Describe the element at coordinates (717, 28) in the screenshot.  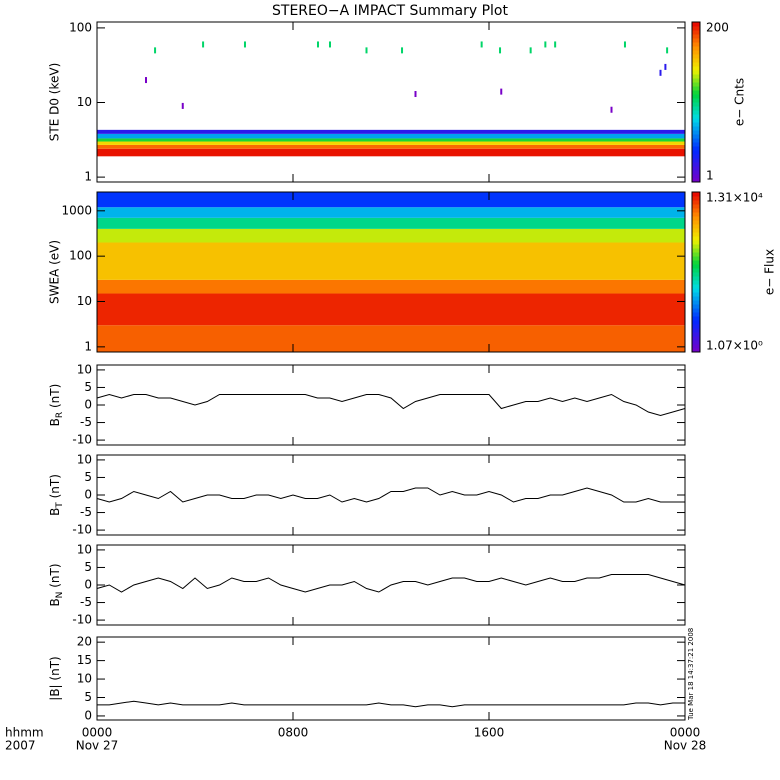
I see `colorbar-label: 200` at that location.